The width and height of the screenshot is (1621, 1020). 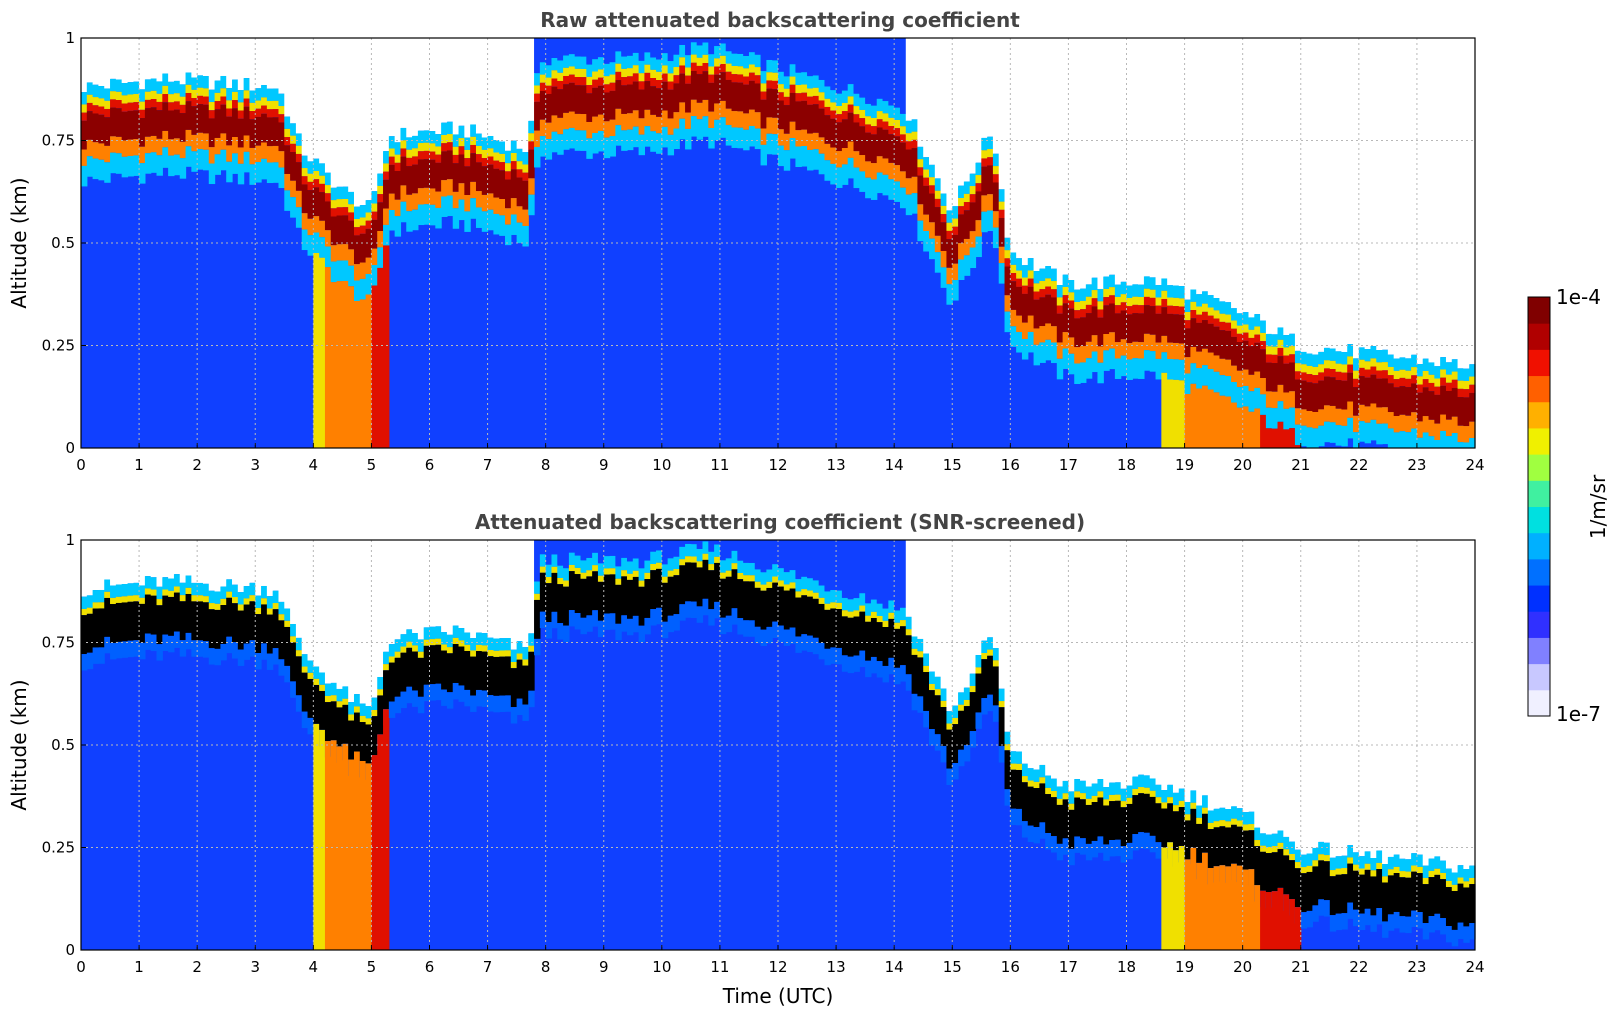 What do you see at coordinates (255, 967) in the screenshot?
I see `x-tick-label: 3` at bounding box center [255, 967].